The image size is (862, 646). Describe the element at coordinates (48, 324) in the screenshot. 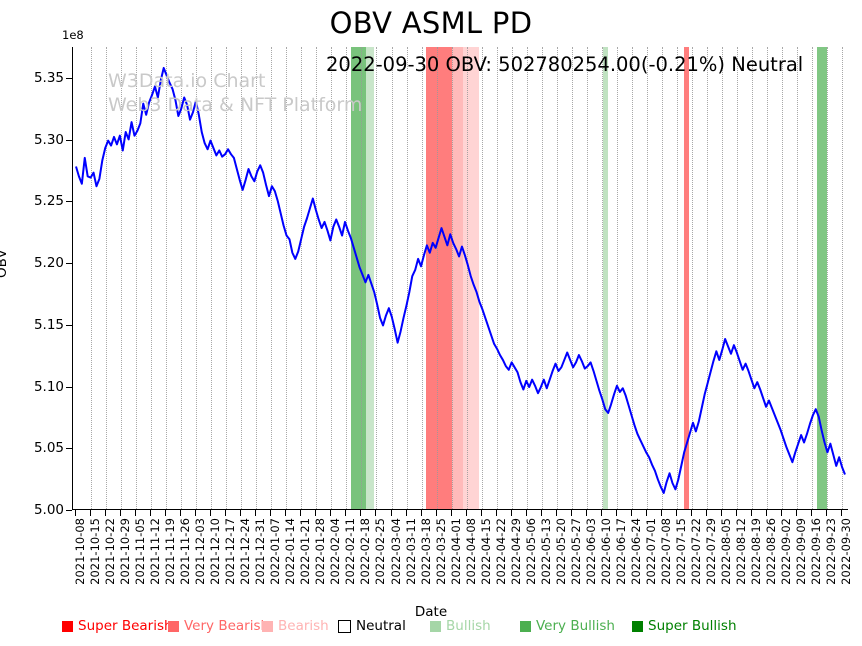

I see `y-tick-label: 5.15` at that location.